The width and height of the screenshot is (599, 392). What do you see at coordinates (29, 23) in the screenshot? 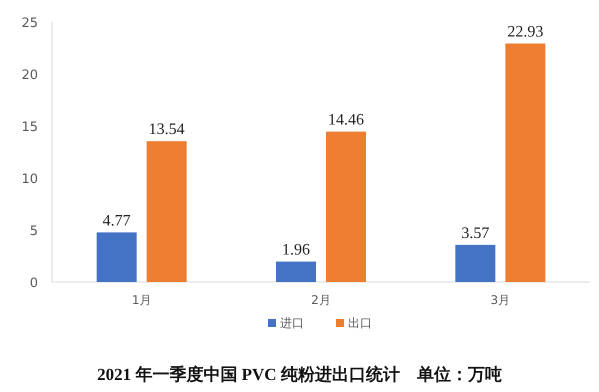
I see `y-tick-label: 25` at bounding box center [29, 23].